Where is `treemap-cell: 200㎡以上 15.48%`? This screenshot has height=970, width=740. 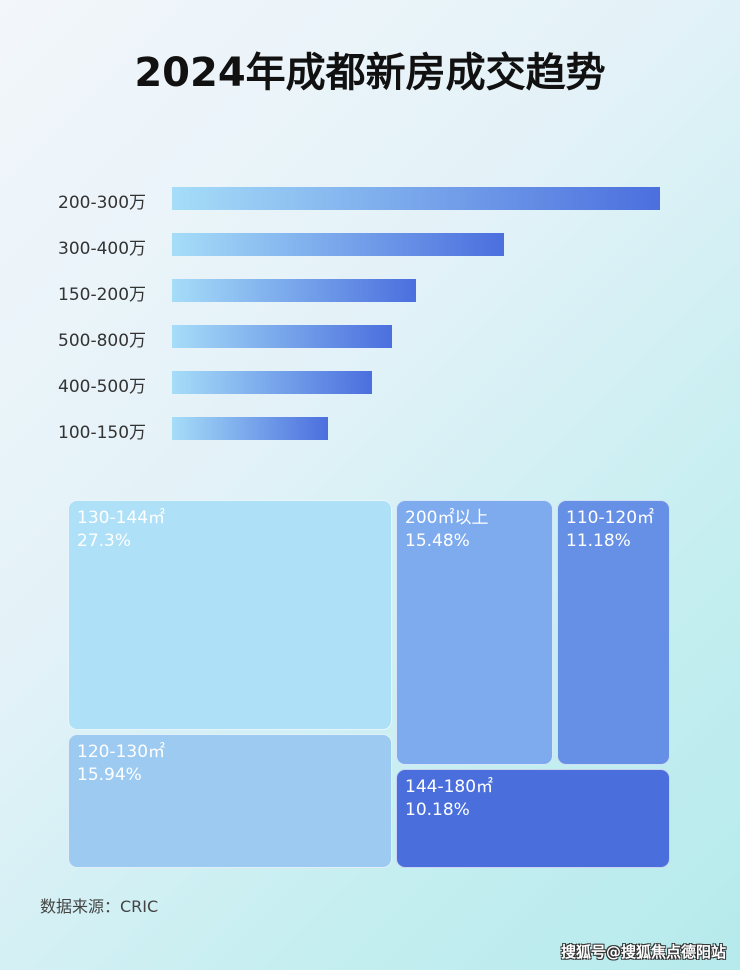
treemap-cell: 200㎡以上 15.48% is located at coordinates (474, 632).